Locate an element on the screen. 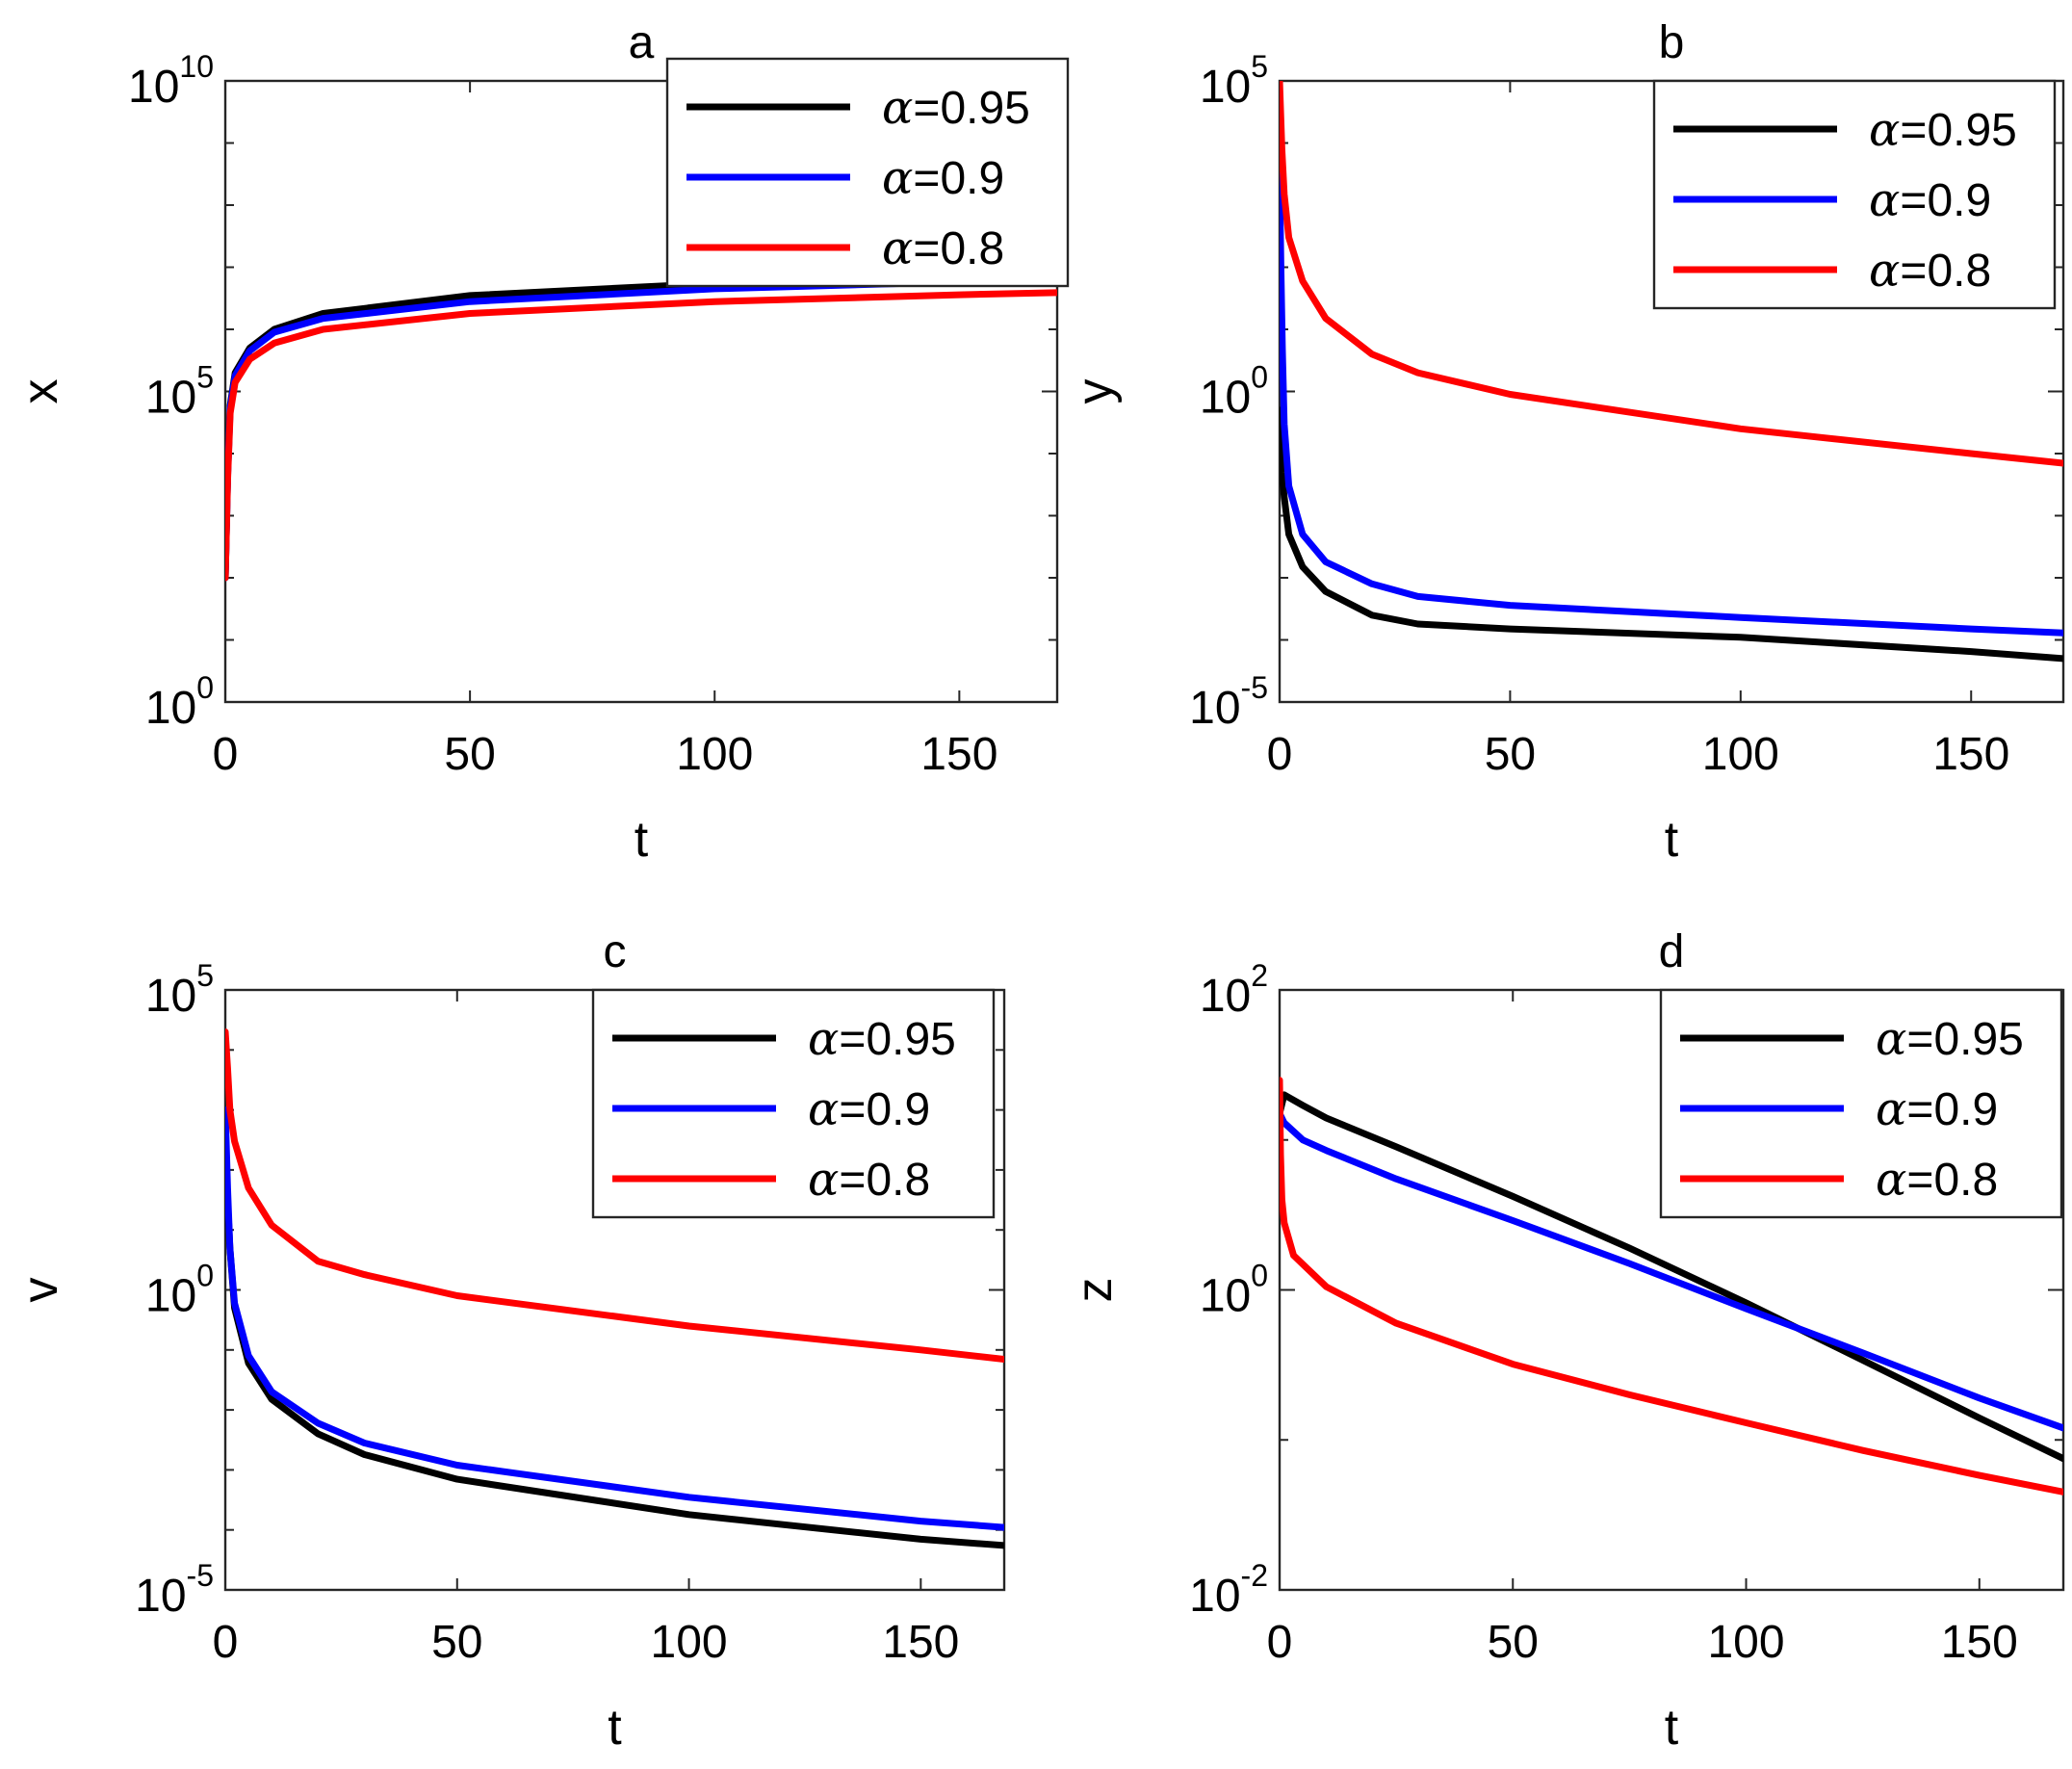 This screenshot has width=2072, height=1769. y-tick-label: 10⁻² is located at coordinates (1228, 1590).